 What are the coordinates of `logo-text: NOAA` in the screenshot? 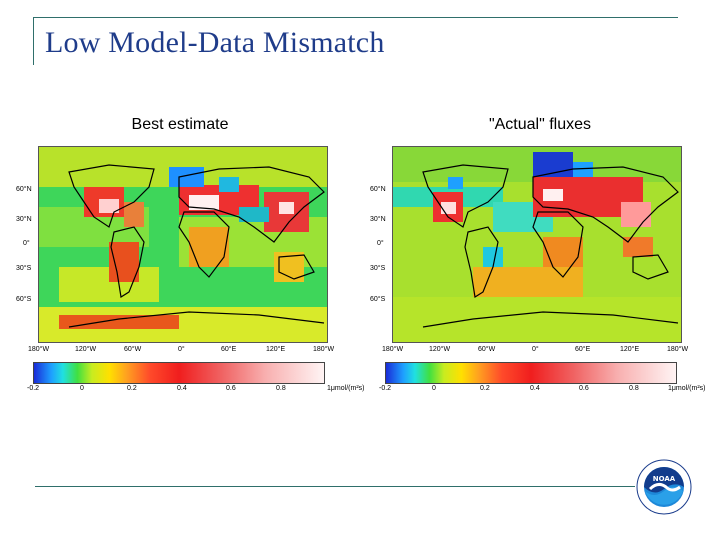 It's located at (664, 479).